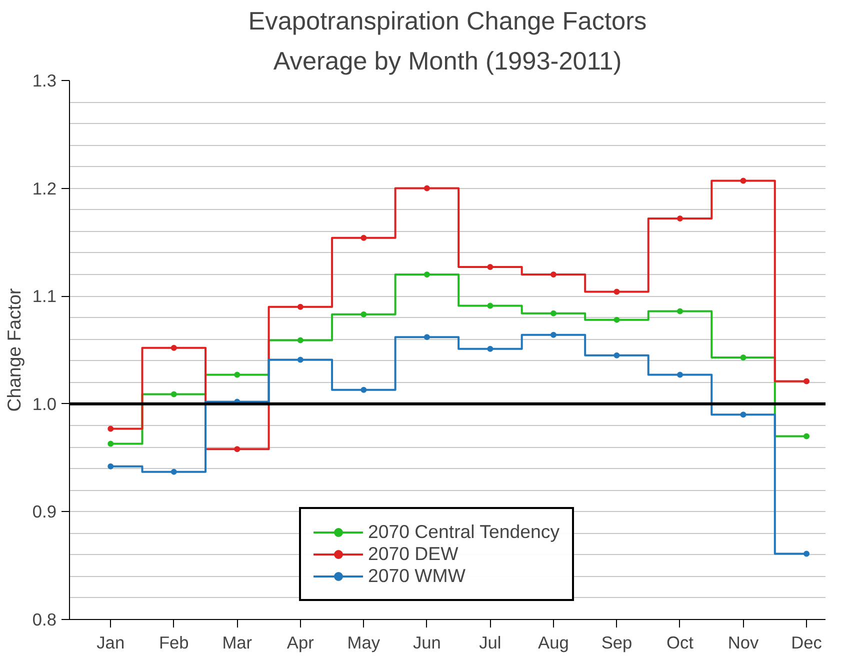 This screenshot has height=665, width=843. Describe the element at coordinates (44, 188) in the screenshot. I see `y-tick-label: 1.2` at that location.